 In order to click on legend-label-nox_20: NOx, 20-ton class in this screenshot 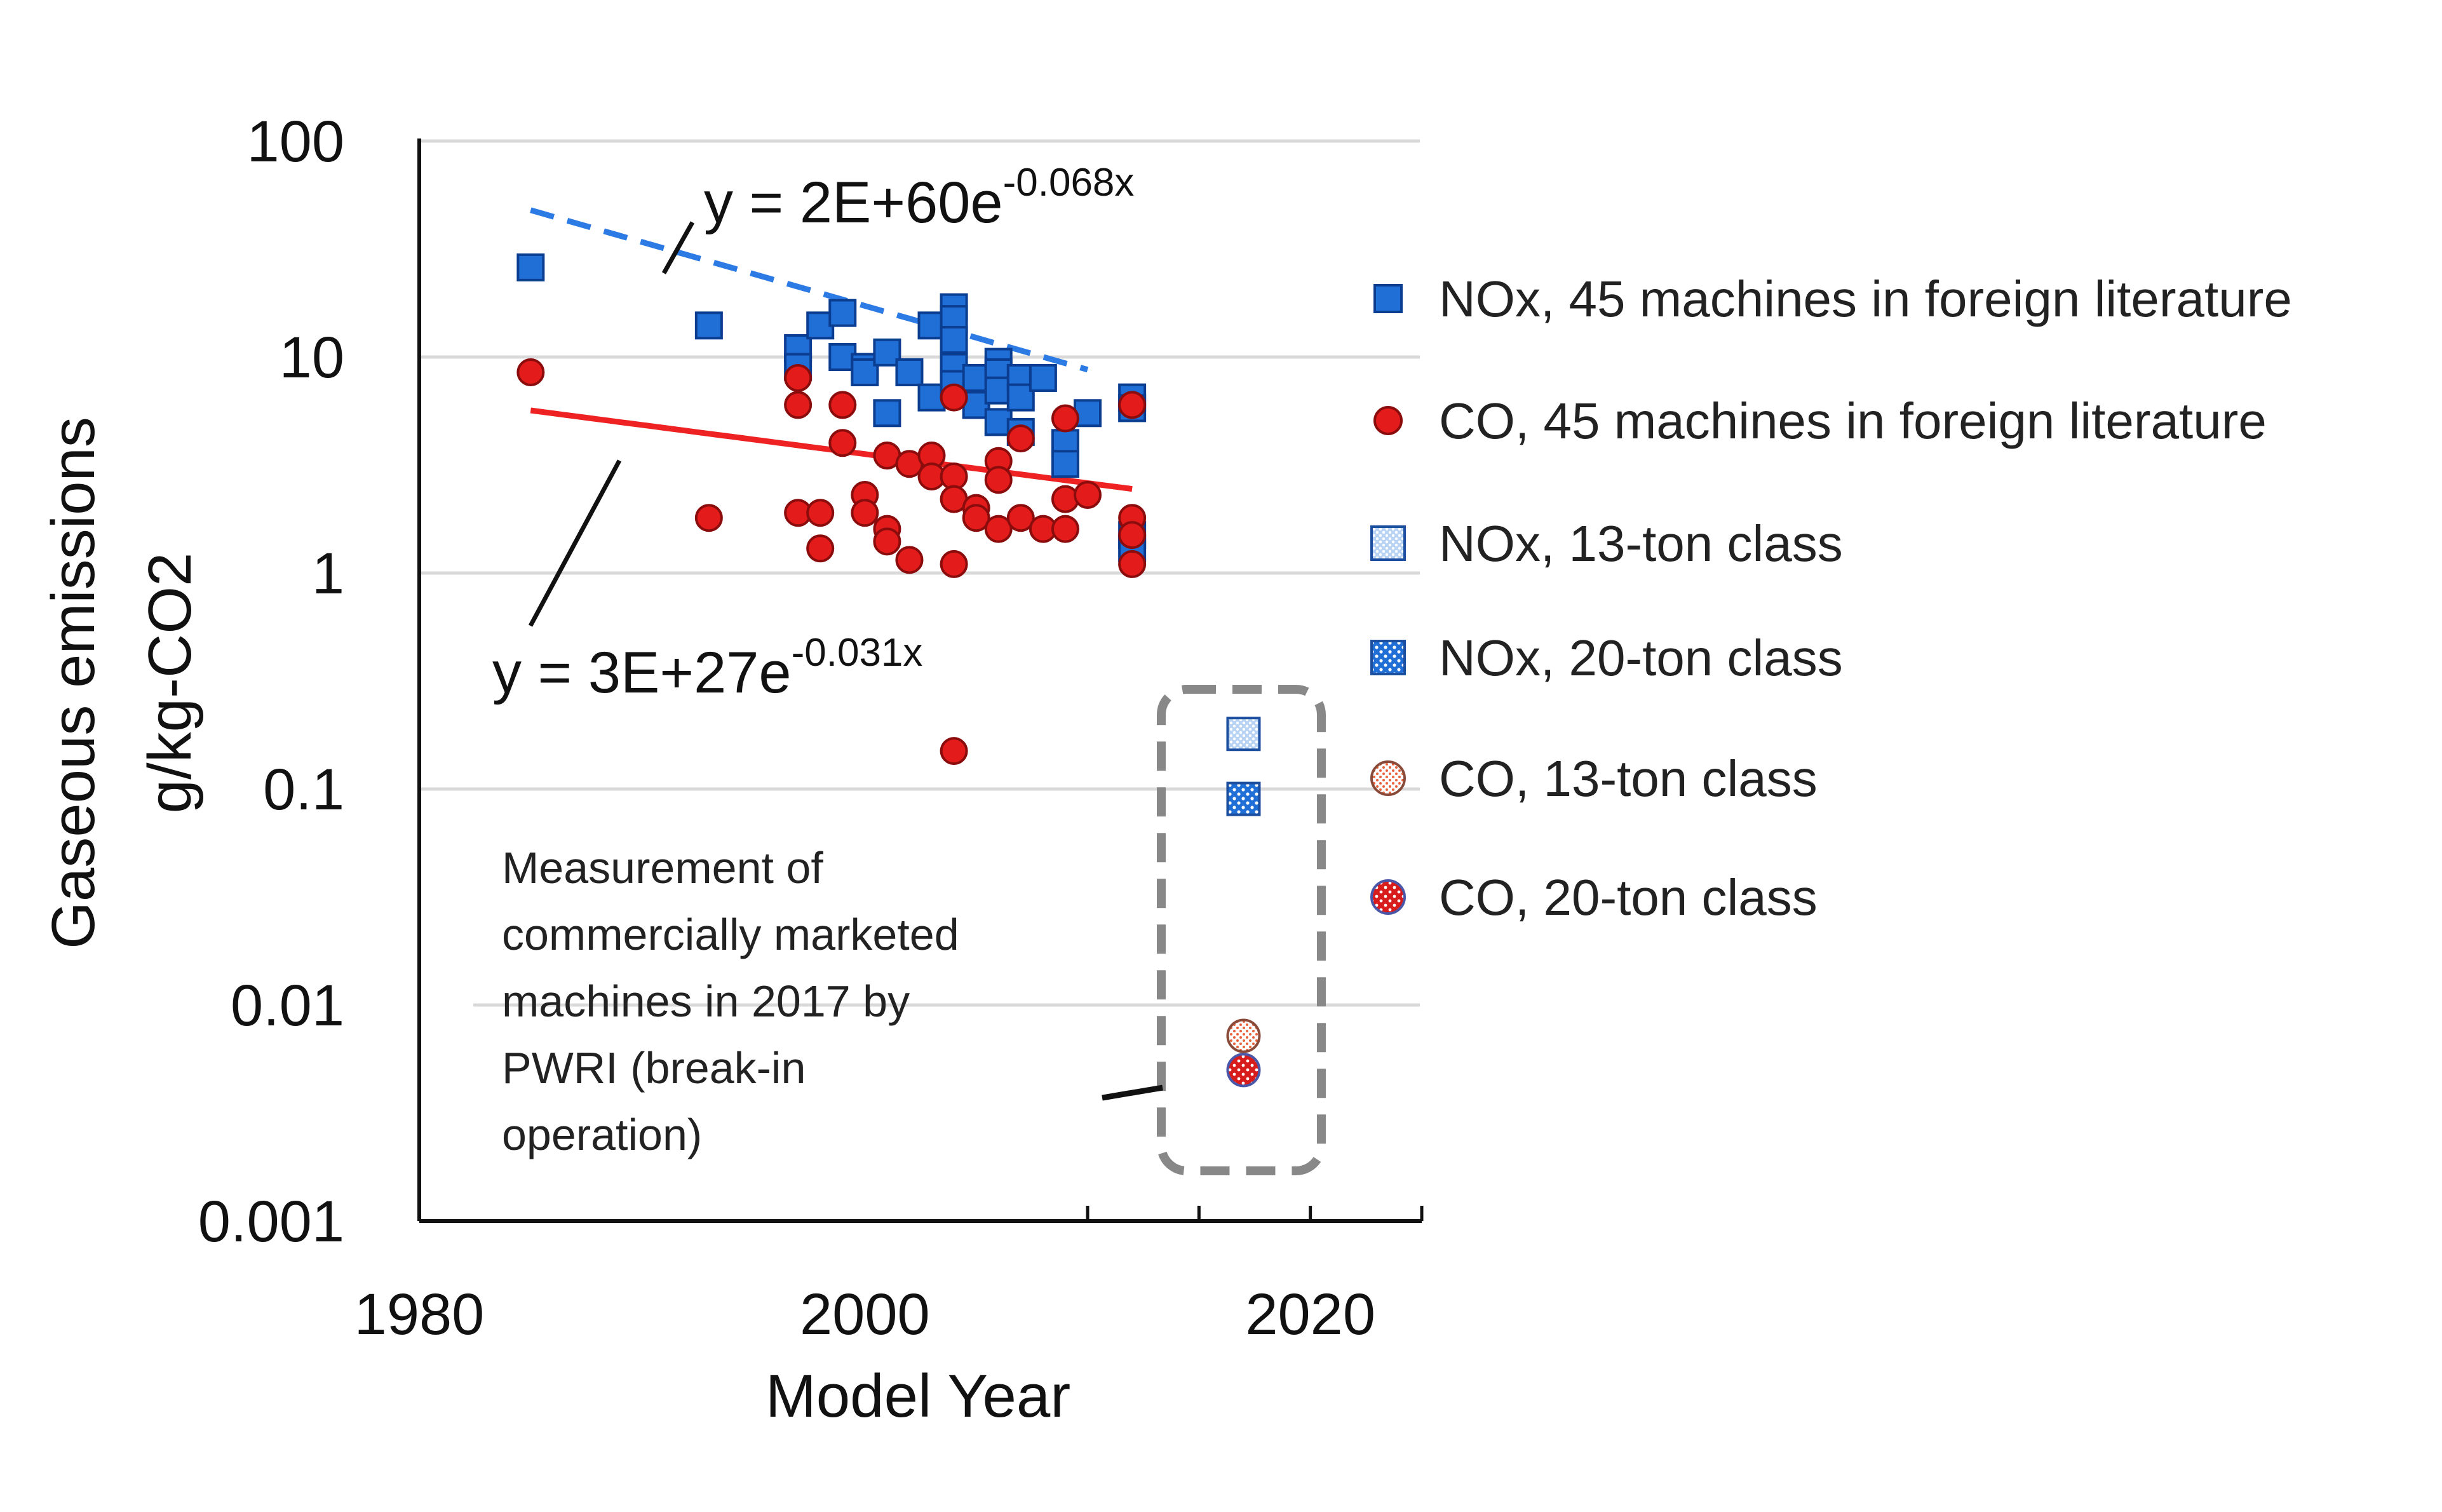, I will do `click(1641, 658)`.